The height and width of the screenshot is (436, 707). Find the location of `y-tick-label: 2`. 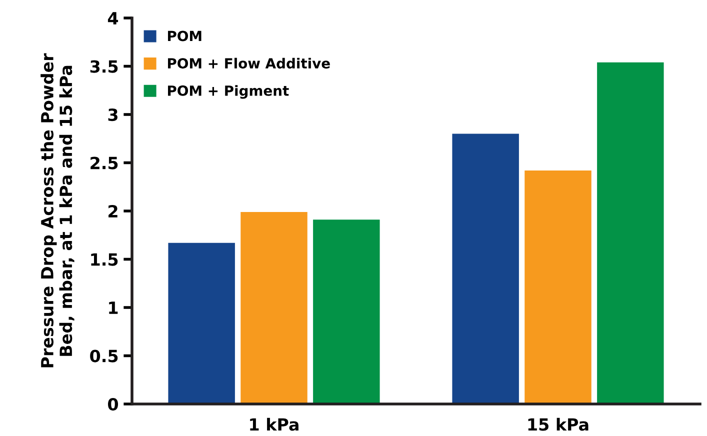

y-tick-label: 2 is located at coordinates (113, 211).